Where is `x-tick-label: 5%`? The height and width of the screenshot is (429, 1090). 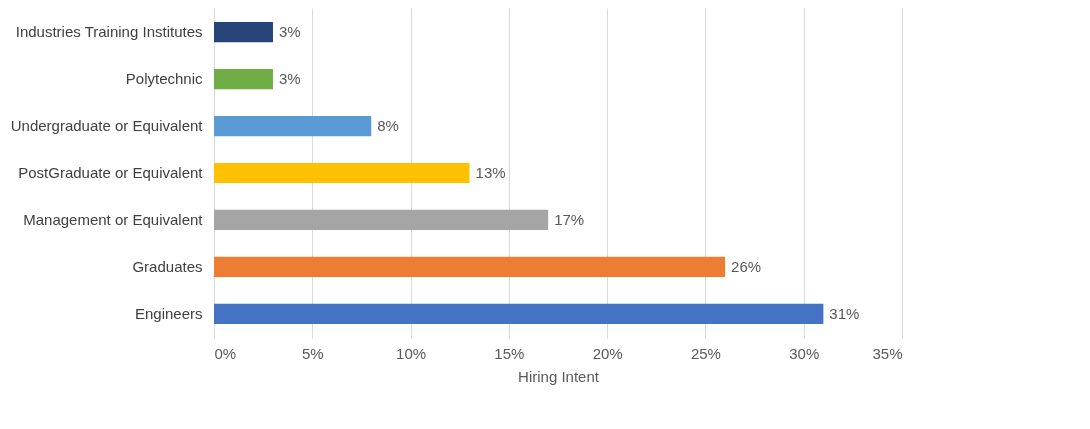
x-tick-label: 5% is located at coordinates (312, 353).